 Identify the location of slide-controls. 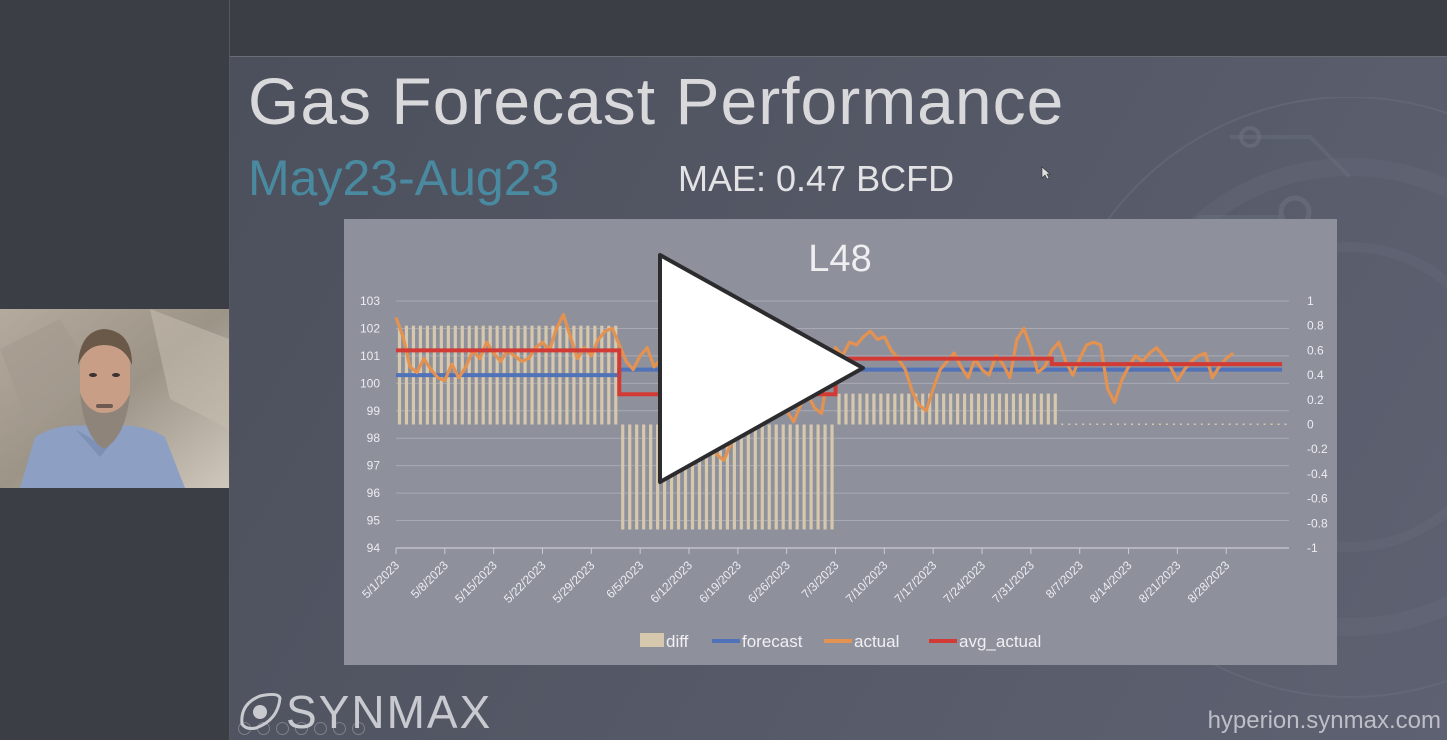
(301, 728).